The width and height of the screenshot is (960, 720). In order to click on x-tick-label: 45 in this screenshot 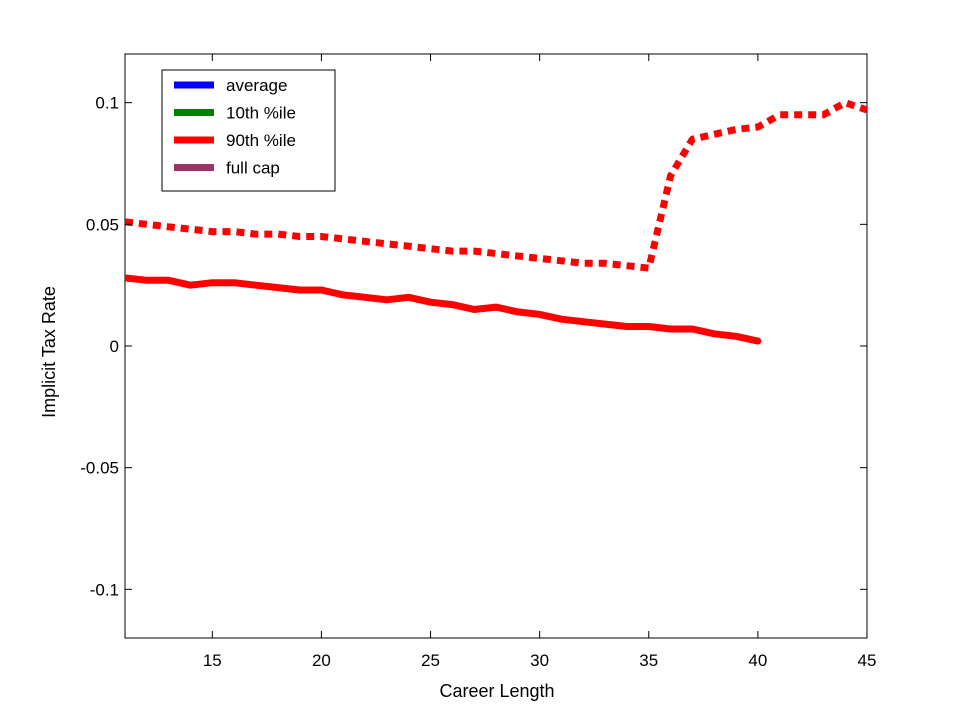, I will do `click(867, 660)`.